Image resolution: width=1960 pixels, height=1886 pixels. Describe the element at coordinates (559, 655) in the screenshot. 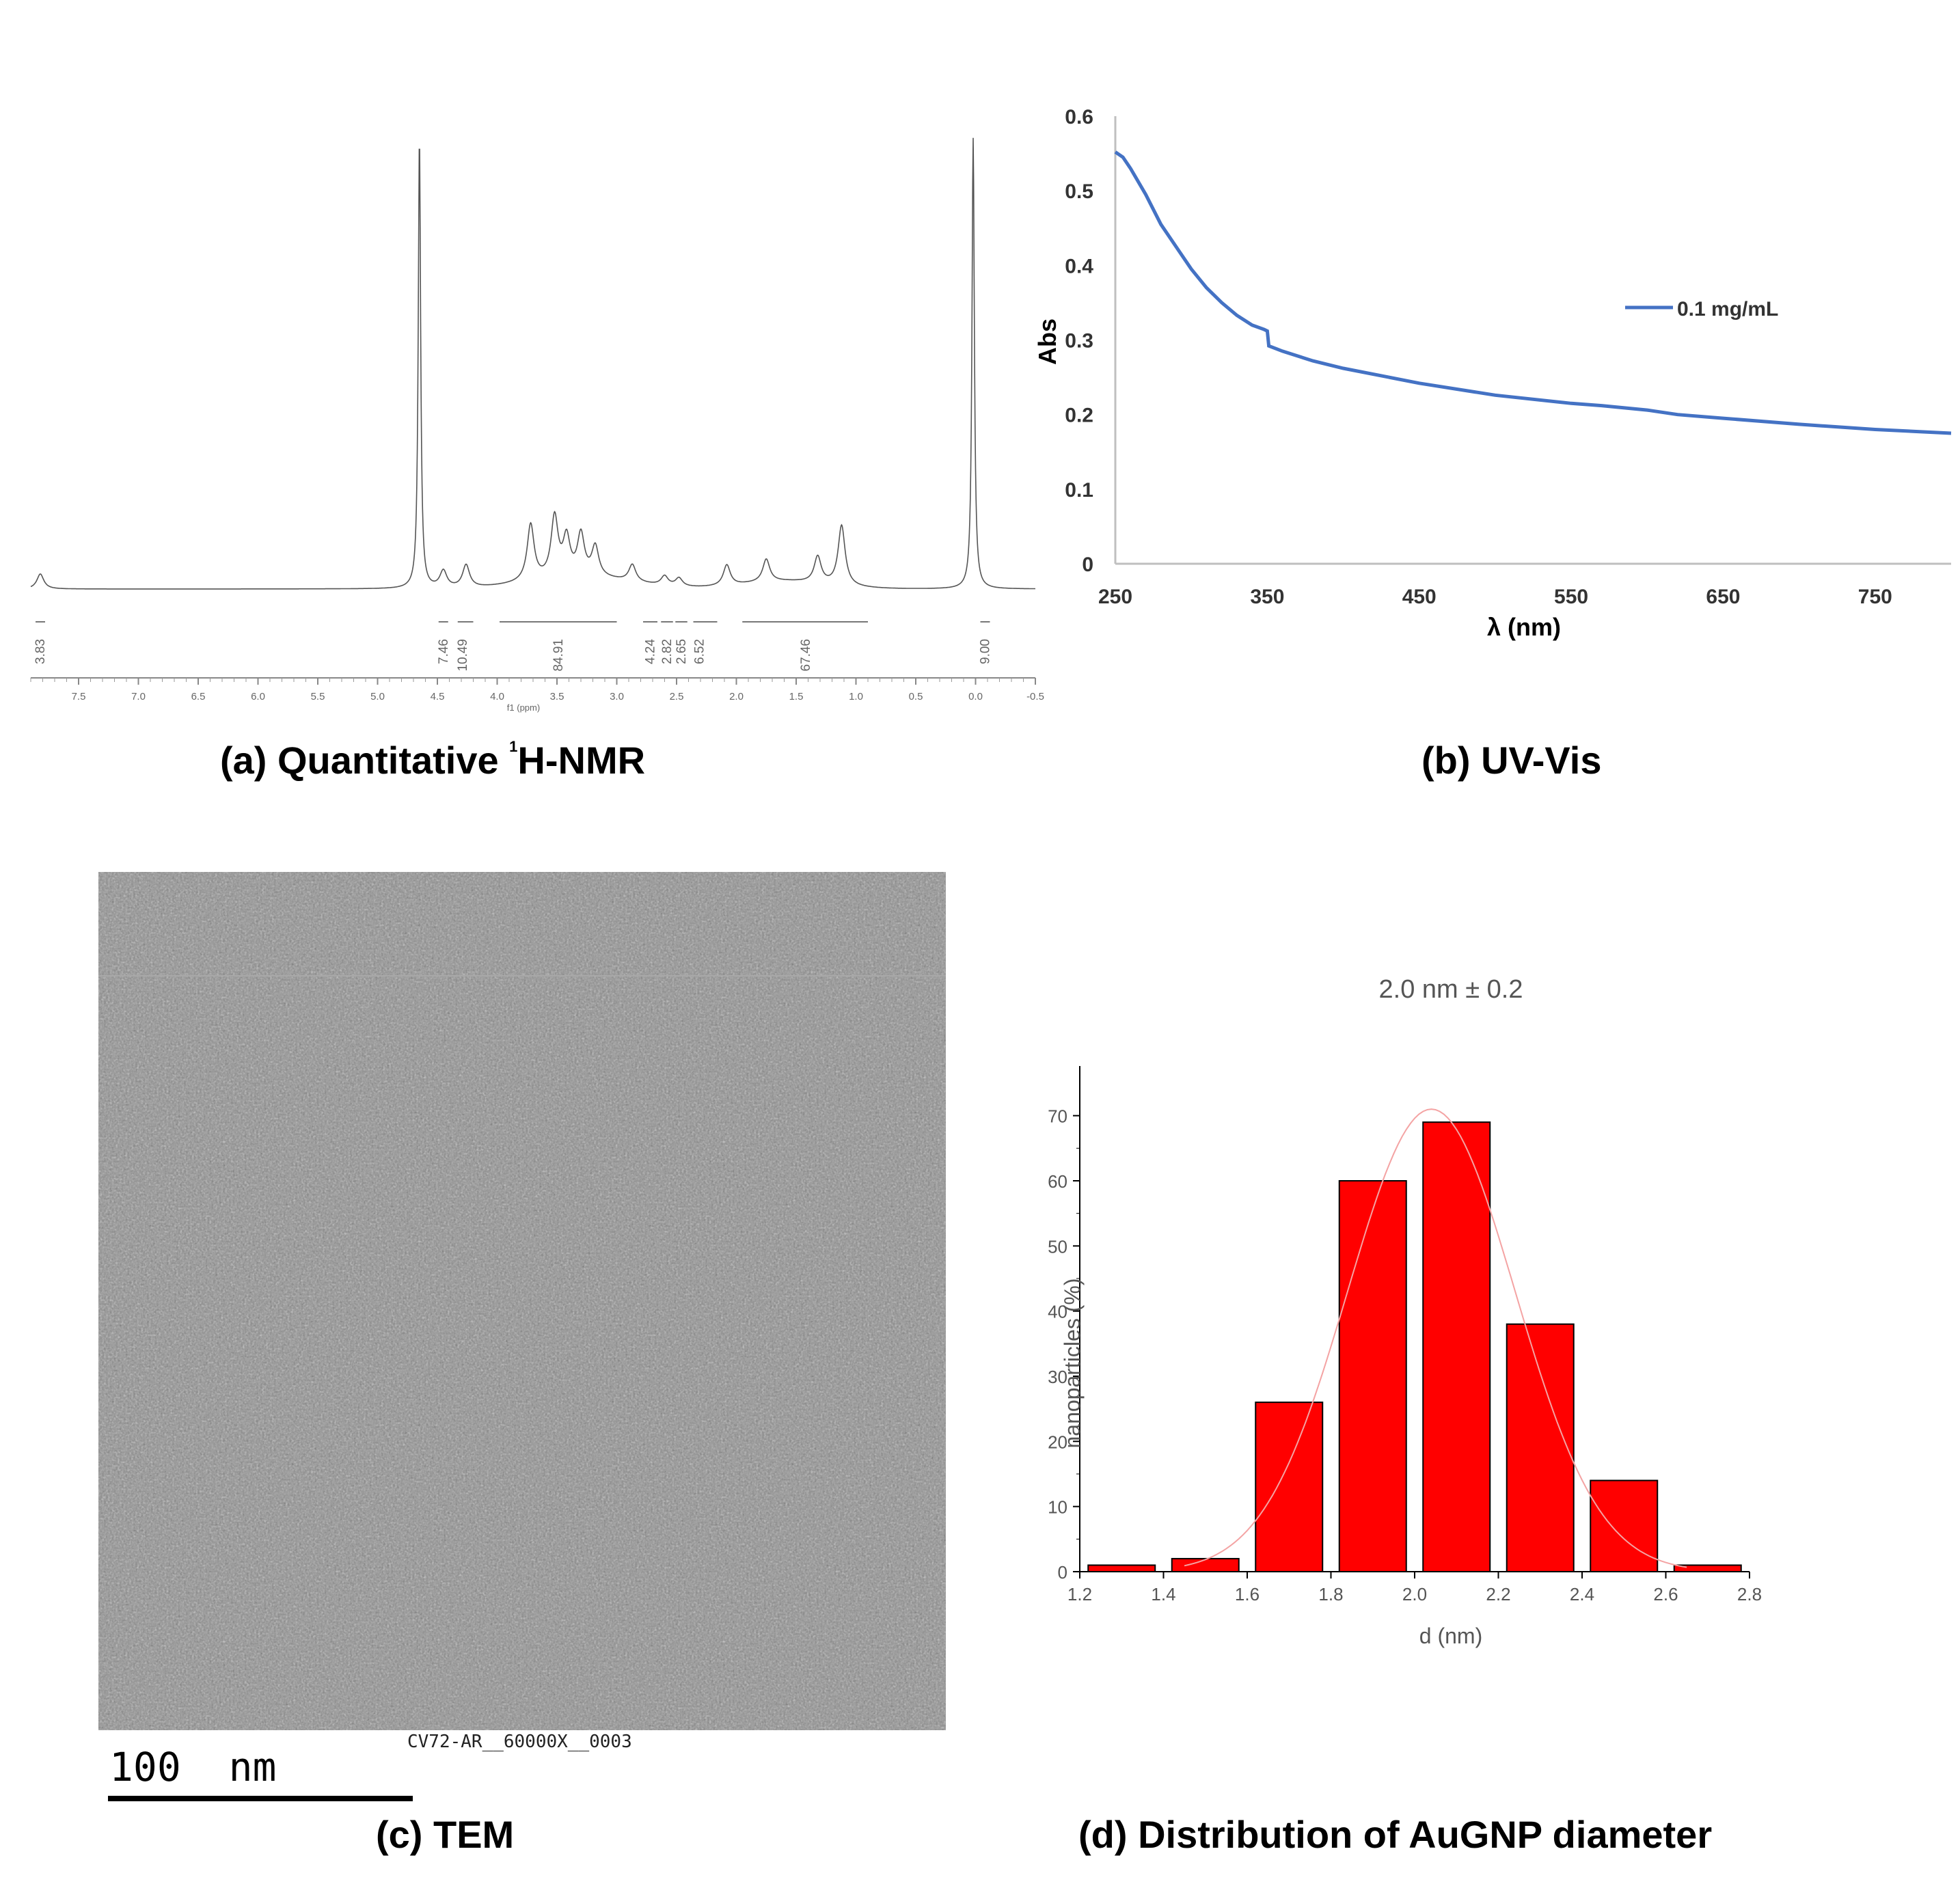

I see `nmr-integral-label: 84.91` at that location.